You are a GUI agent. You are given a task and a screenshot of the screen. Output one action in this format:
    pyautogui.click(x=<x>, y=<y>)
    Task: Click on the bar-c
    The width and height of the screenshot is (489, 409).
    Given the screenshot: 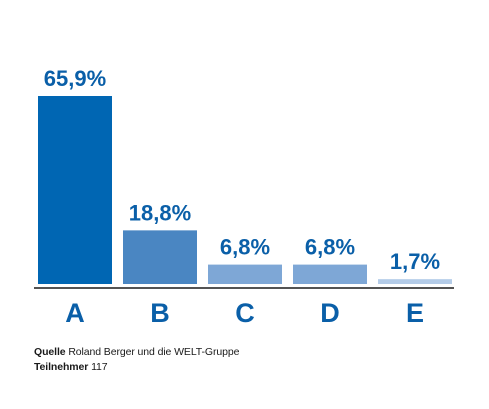 What is the action you would take?
    pyautogui.click(x=245, y=274)
    